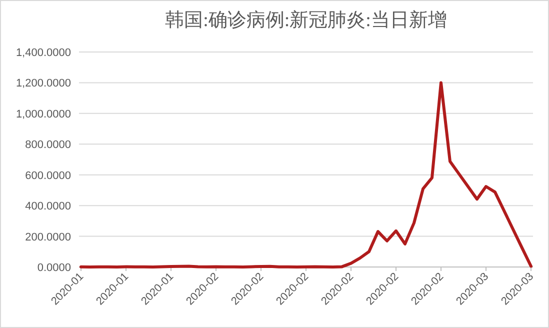  I want to click on y-tick-label: 0.0000, so click(54, 268).